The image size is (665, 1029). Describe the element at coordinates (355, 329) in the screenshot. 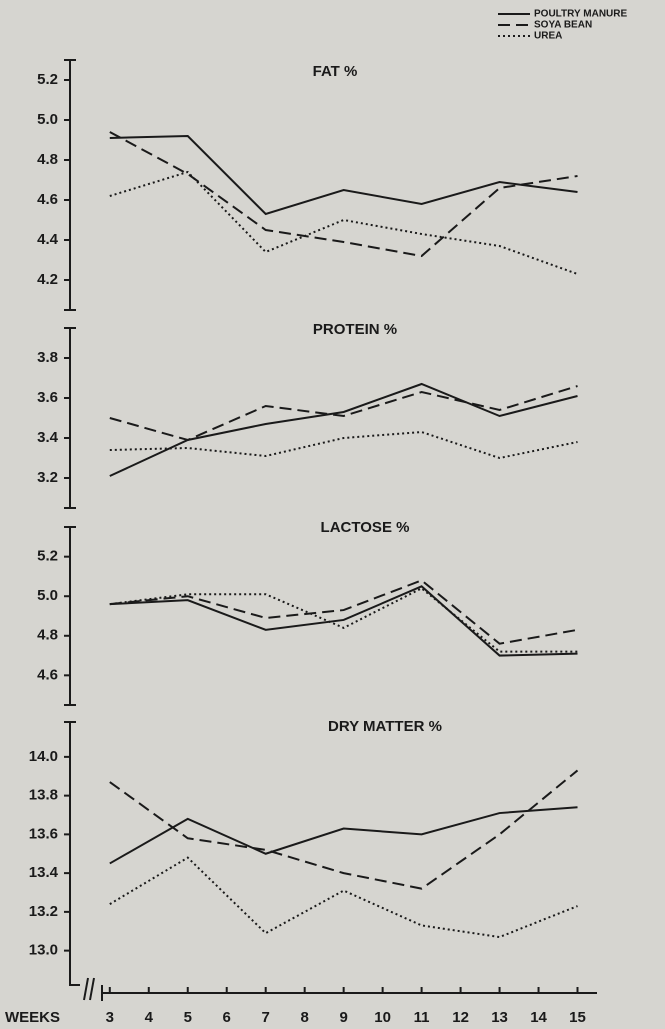

I see `chart-title: PROTEIN %` at that location.